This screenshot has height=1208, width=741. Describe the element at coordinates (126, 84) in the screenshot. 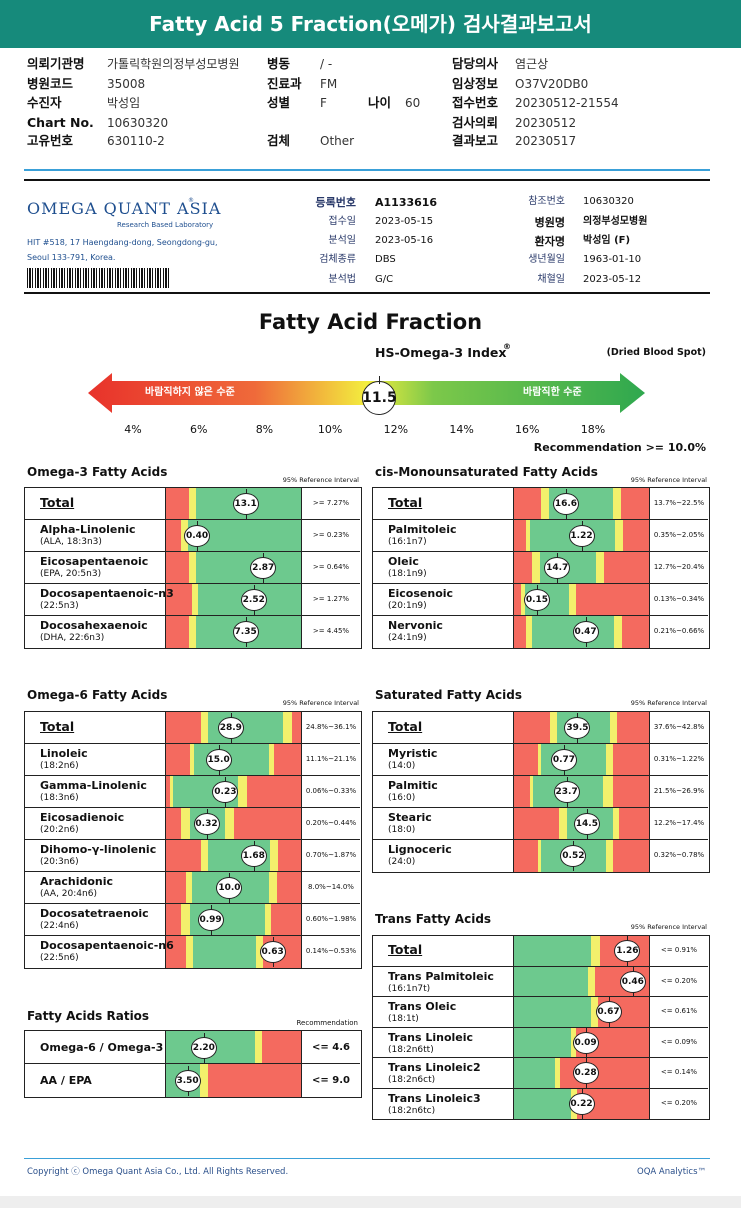

I see `info-value: 35008` at that location.